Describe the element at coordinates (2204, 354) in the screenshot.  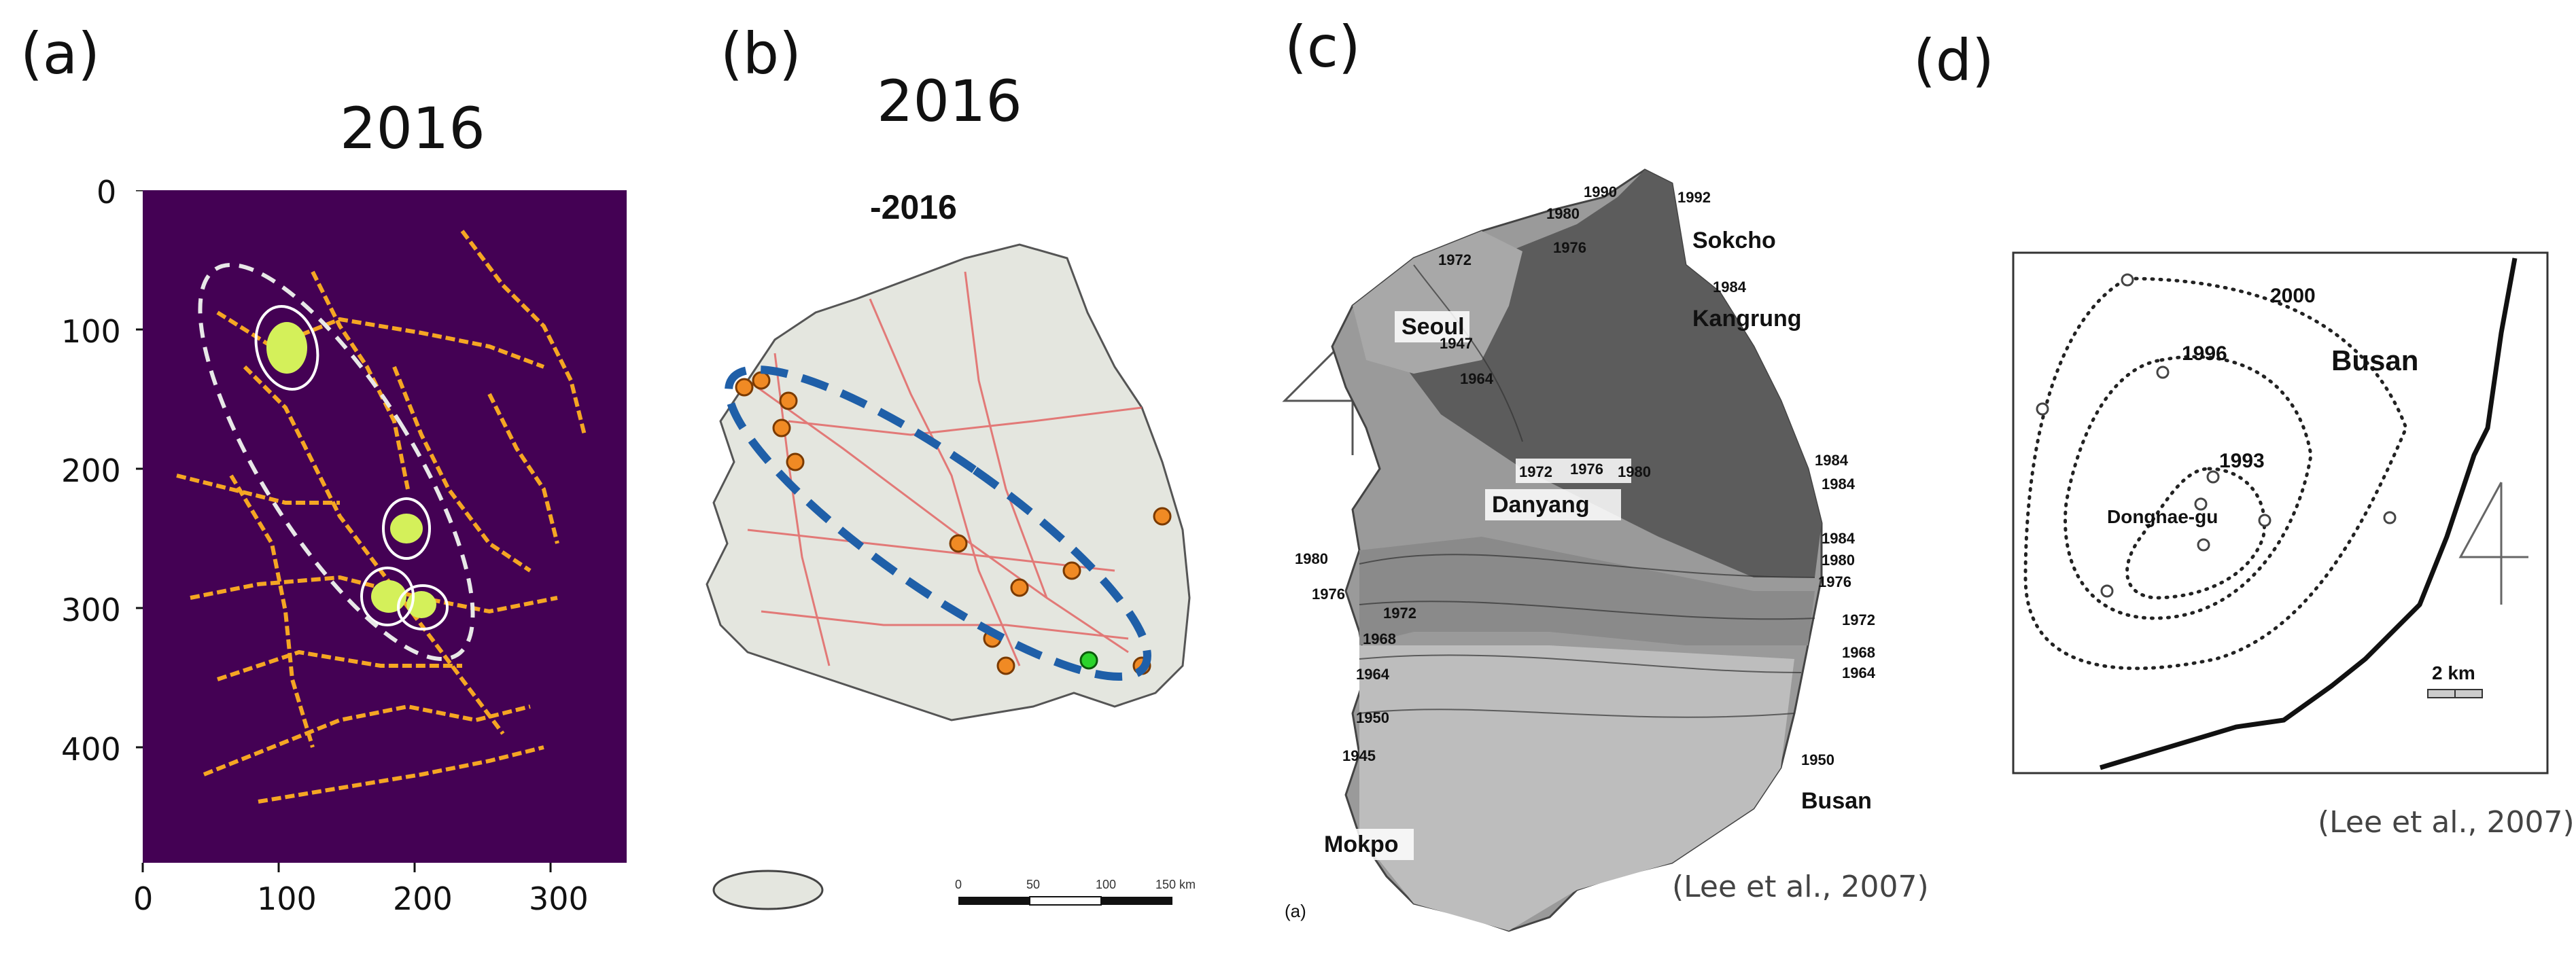
I see `year-1996: 1996` at that location.